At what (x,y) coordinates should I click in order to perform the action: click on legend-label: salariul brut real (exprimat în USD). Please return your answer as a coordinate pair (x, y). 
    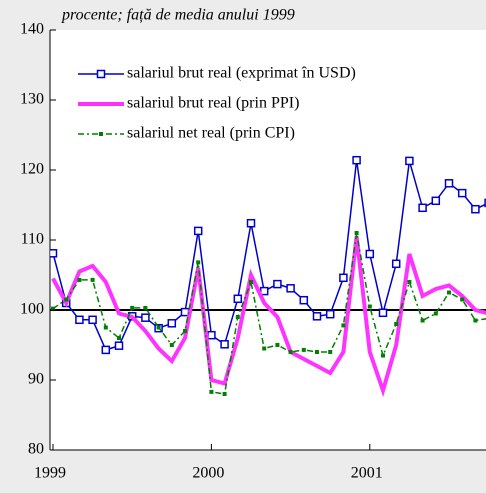
    Looking at the image, I should click on (241, 73).